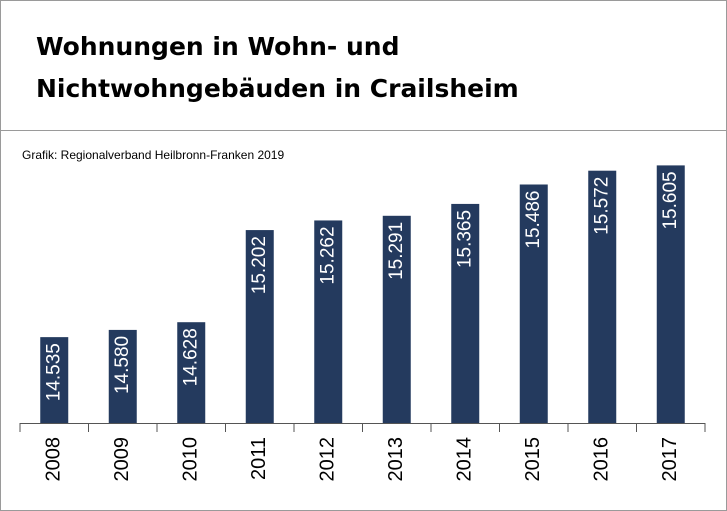 Image resolution: width=727 pixels, height=511 pixels. What do you see at coordinates (396, 251) in the screenshot?
I see `value-label: 15.291` at bounding box center [396, 251].